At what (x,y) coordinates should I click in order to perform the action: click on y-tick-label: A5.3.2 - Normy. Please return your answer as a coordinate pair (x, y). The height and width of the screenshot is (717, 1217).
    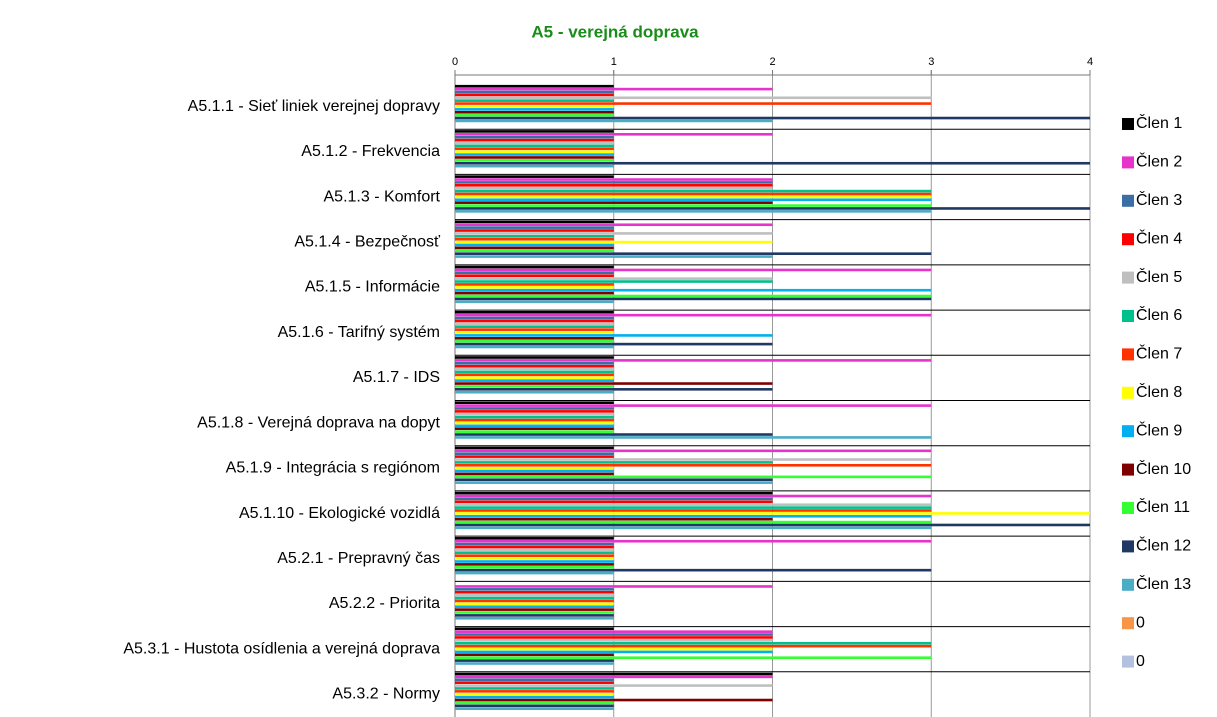
    Looking at the image, I should click on (386, 694).